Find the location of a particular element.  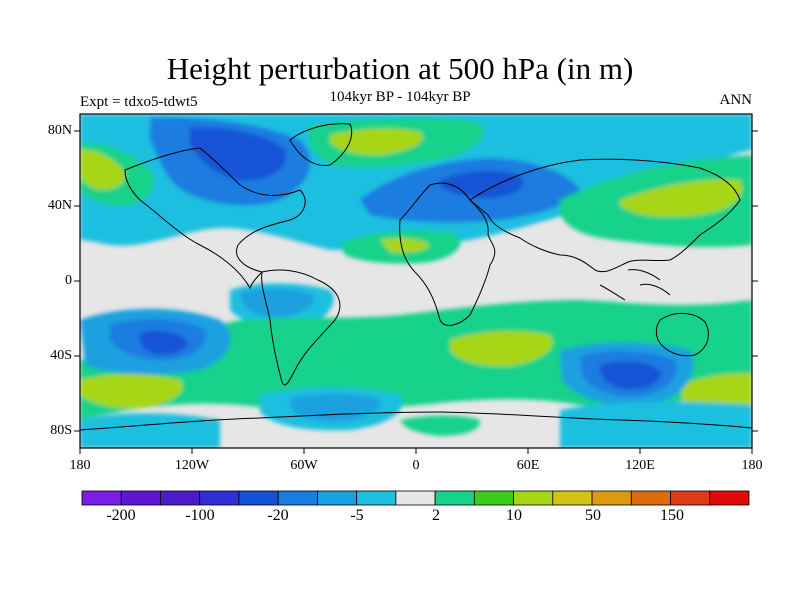

colorbar-label: -100 is located at coordinates (200, 515).